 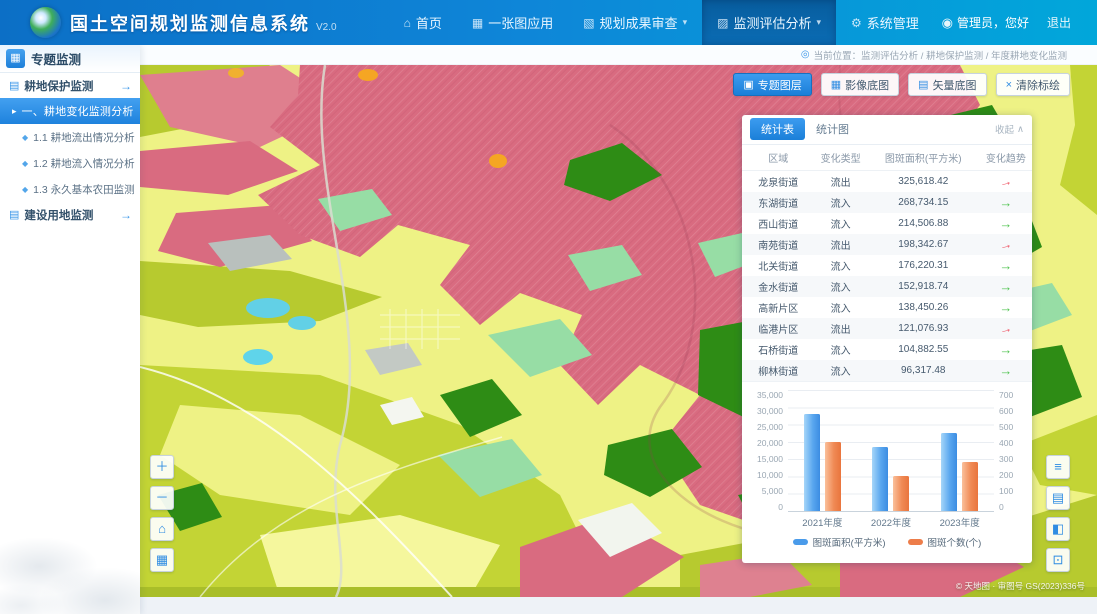 I want to click on nav-tab-monitor-analysis: ▨ 监测评估分析 ▾, so click(x=769, y=22).